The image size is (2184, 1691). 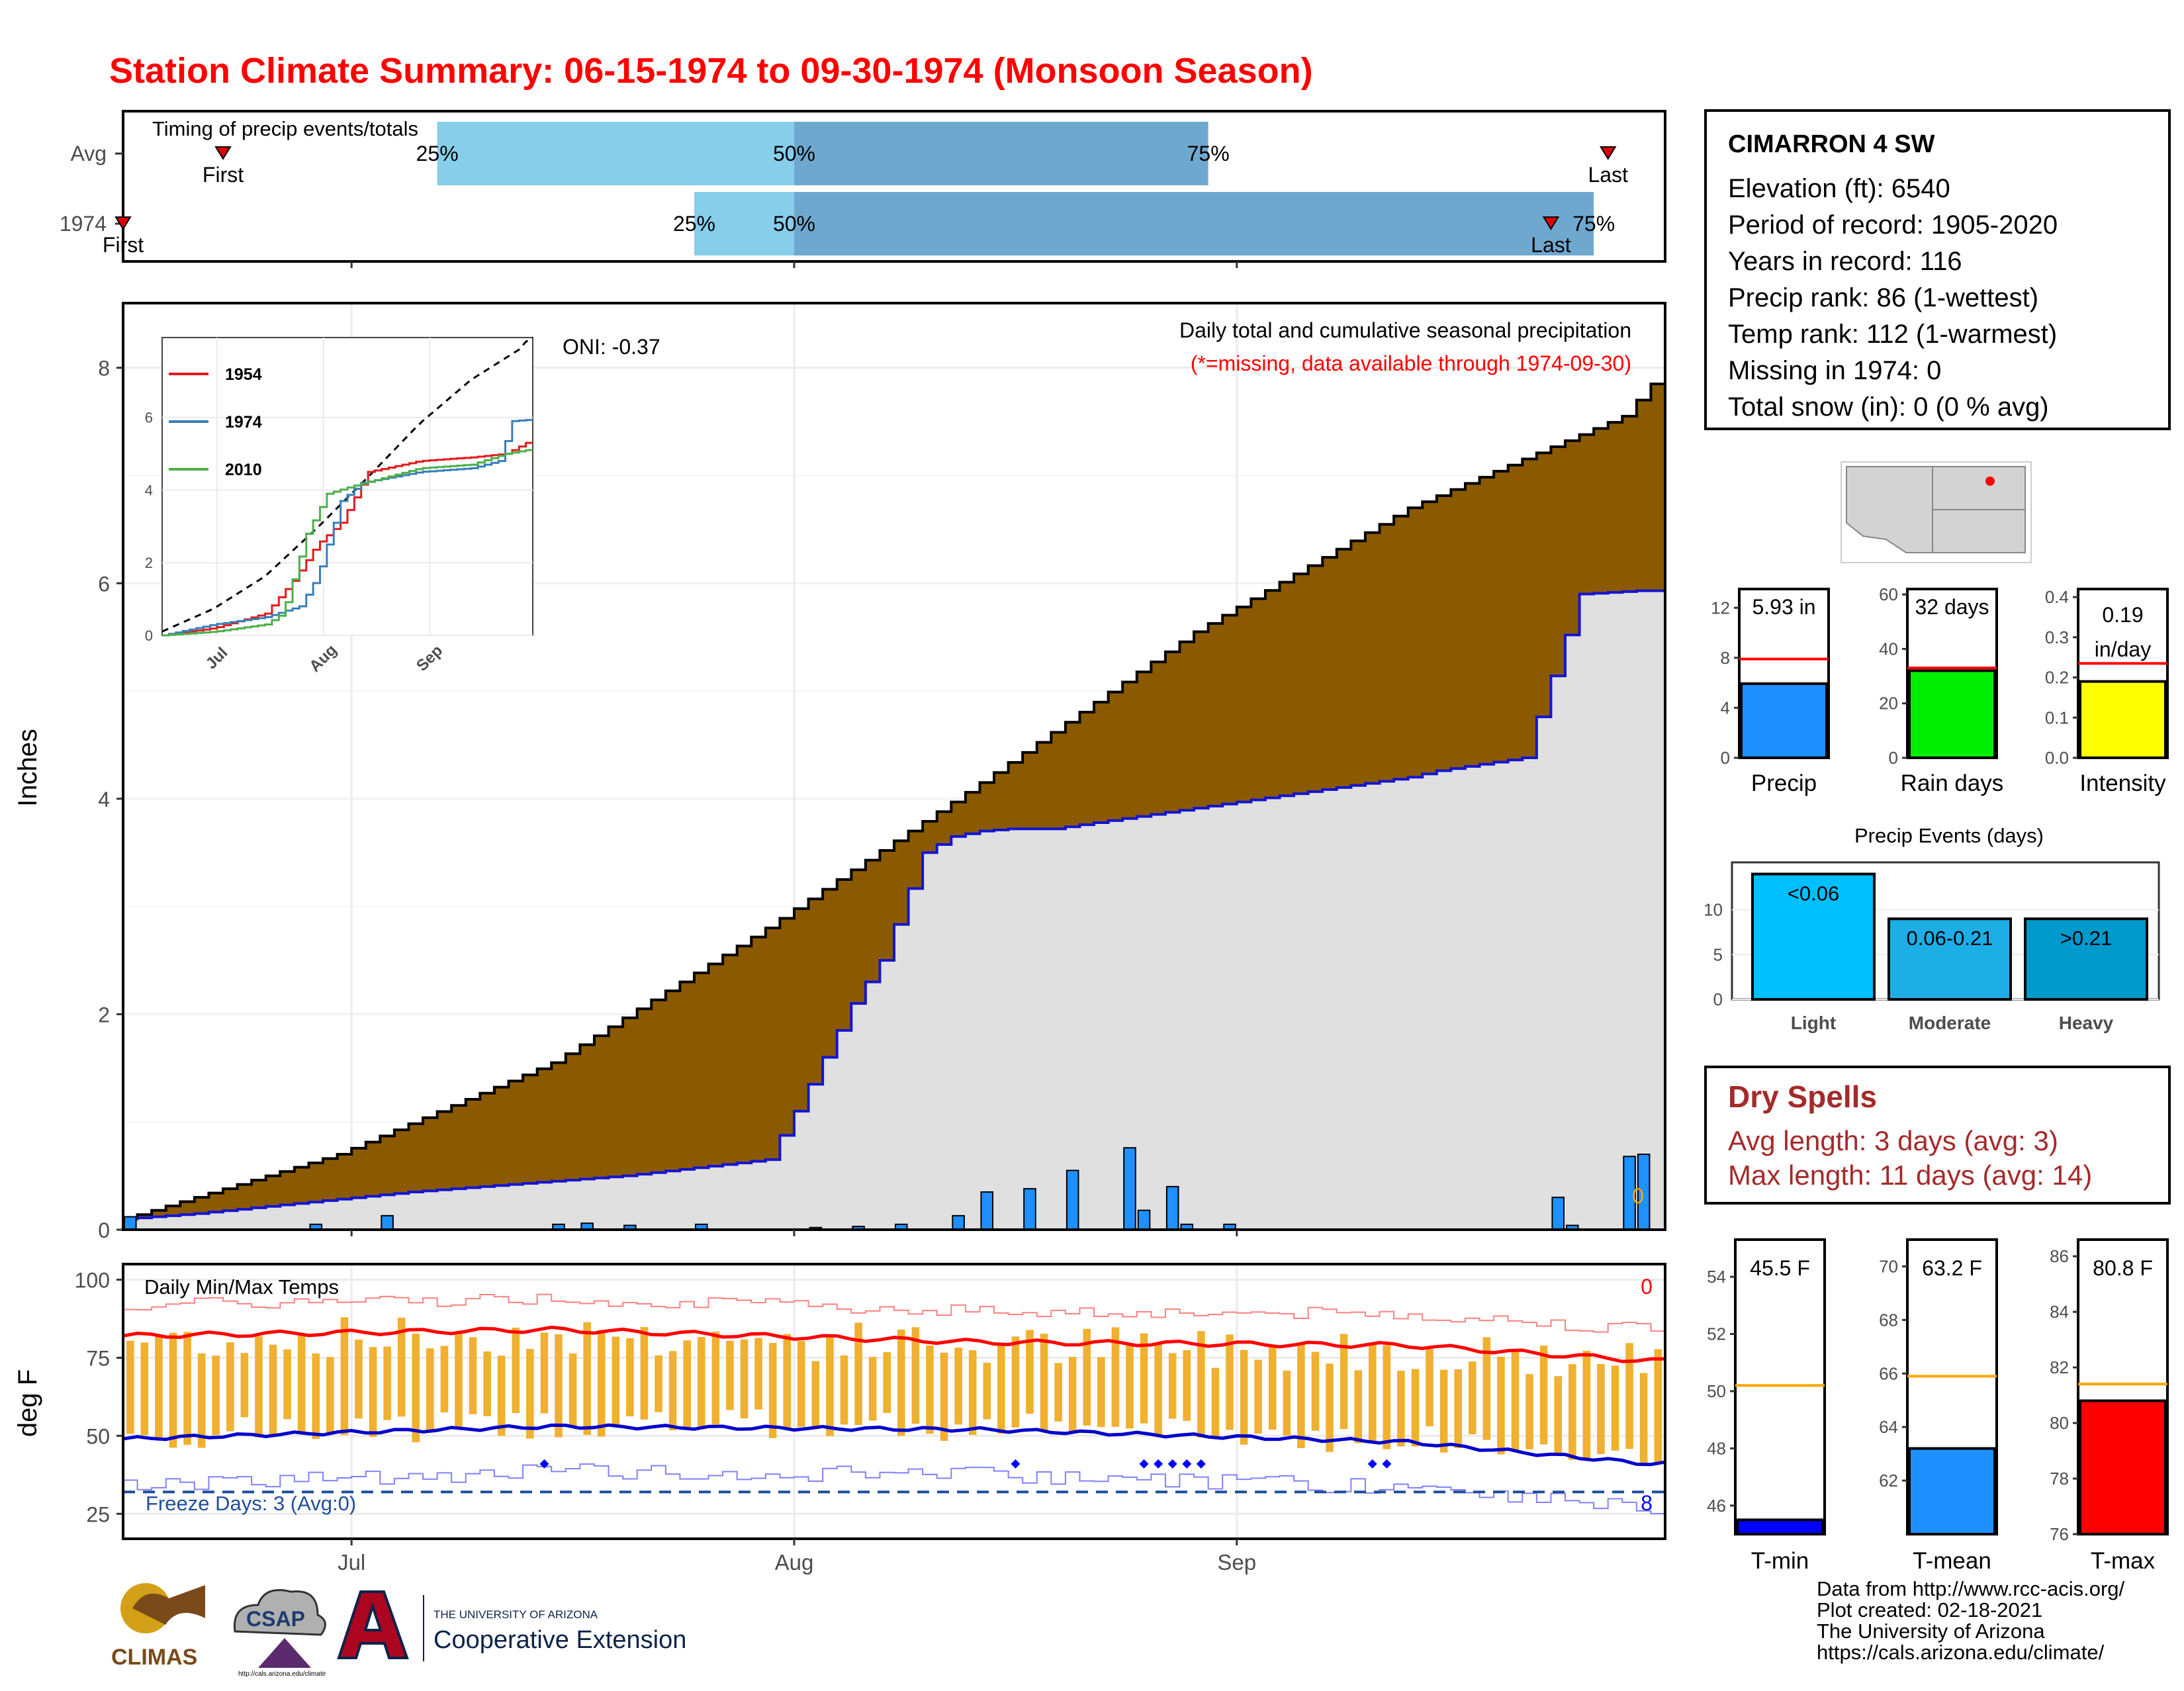 I want to click on inset-legend-label: 1954, so click(x=244, y=374).